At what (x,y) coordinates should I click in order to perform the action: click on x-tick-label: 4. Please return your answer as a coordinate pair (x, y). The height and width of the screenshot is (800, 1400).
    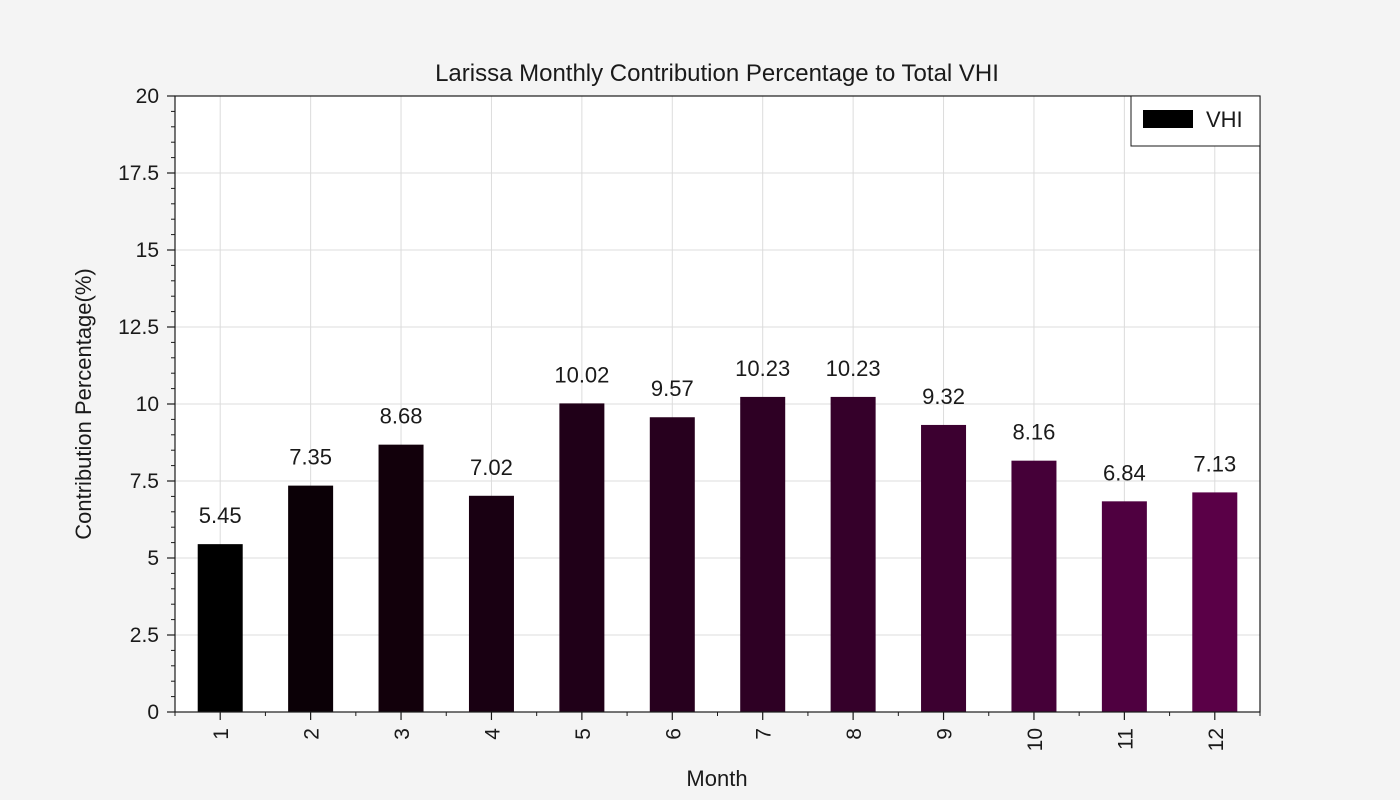
    Looking at the image, I should click on (492, 734).